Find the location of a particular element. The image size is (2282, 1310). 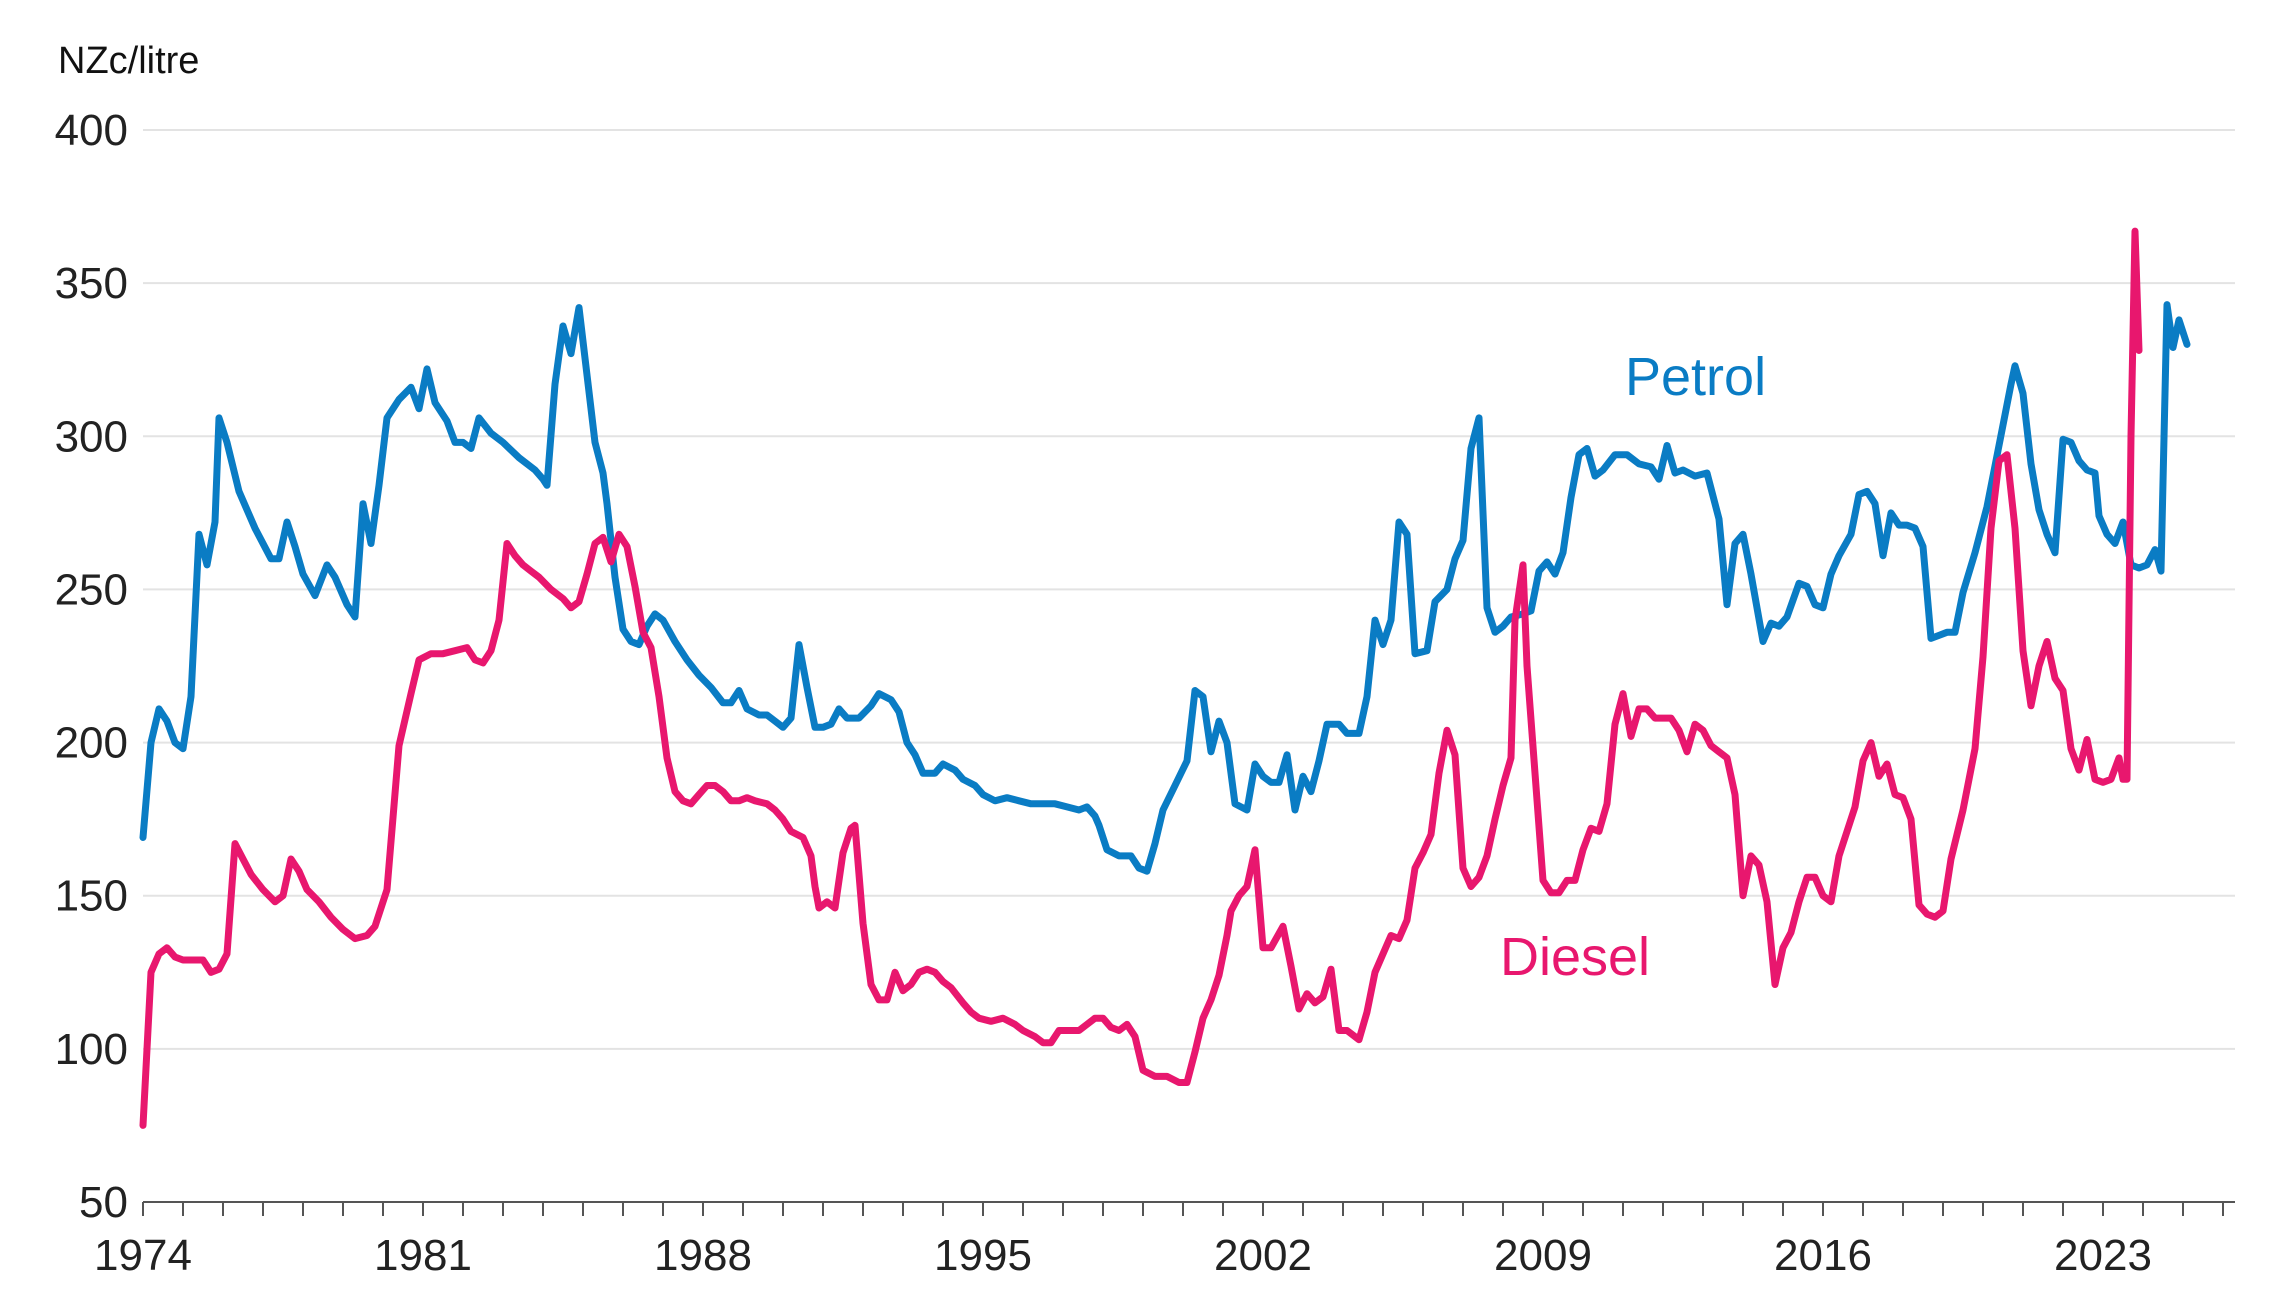

y-tick-label: 300 is located at coordinates (91, 436).